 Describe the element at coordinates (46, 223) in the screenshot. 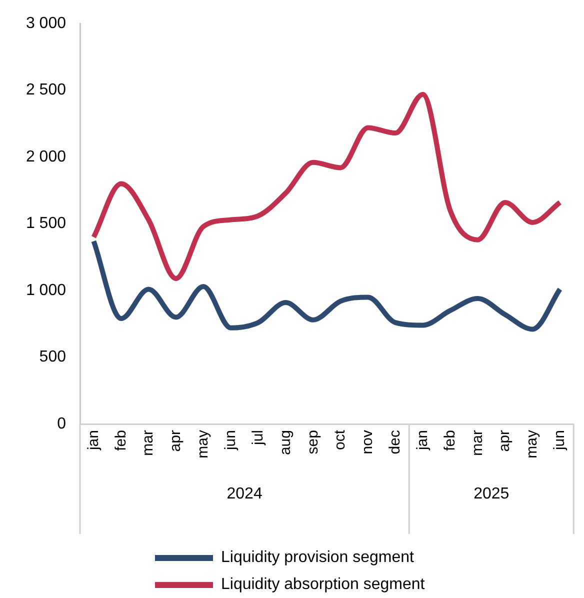

I see `y-tick-label: 1 500` at that location.